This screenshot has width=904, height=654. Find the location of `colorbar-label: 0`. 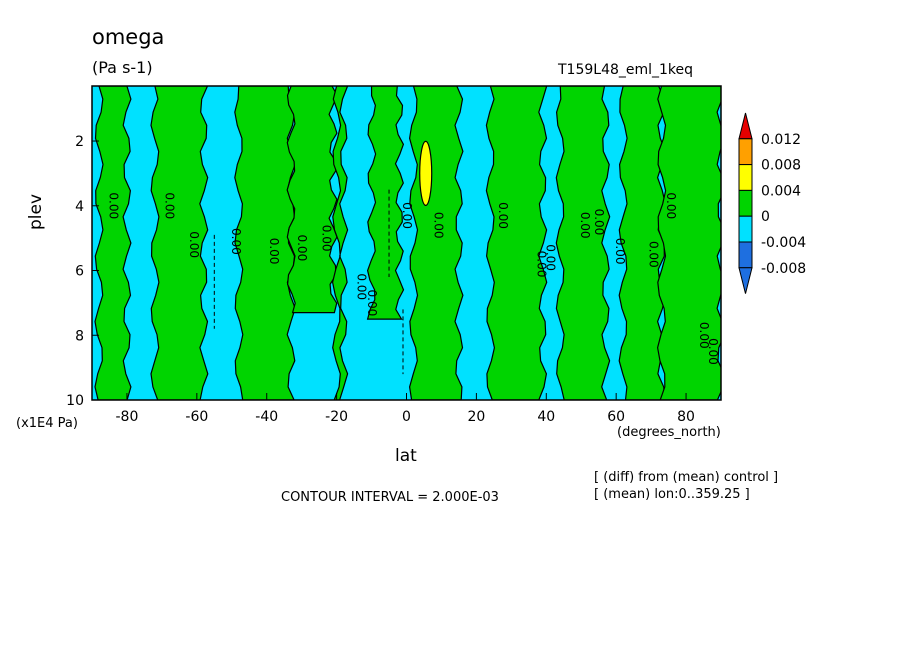

colorbar-label: 0 is located at coordinates (765, 217).